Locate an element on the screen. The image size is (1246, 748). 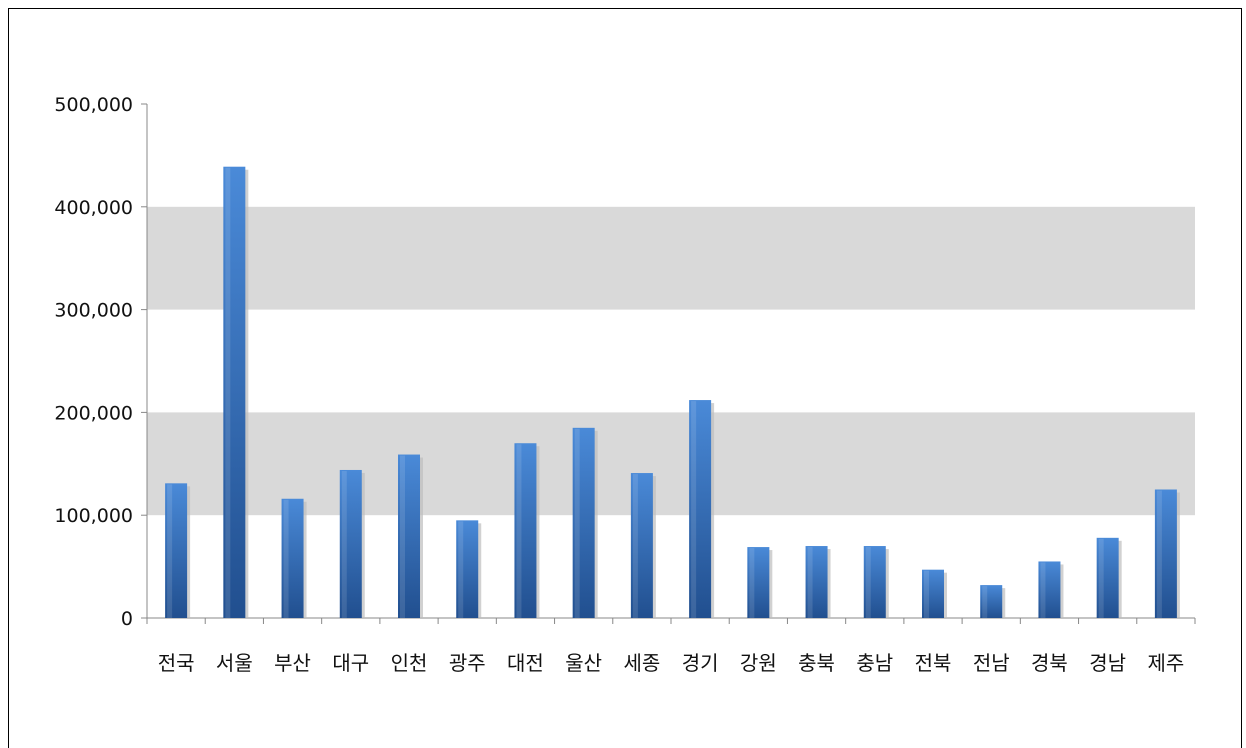
y-tick-label: 100,000 is located at coordinates (93, 516).